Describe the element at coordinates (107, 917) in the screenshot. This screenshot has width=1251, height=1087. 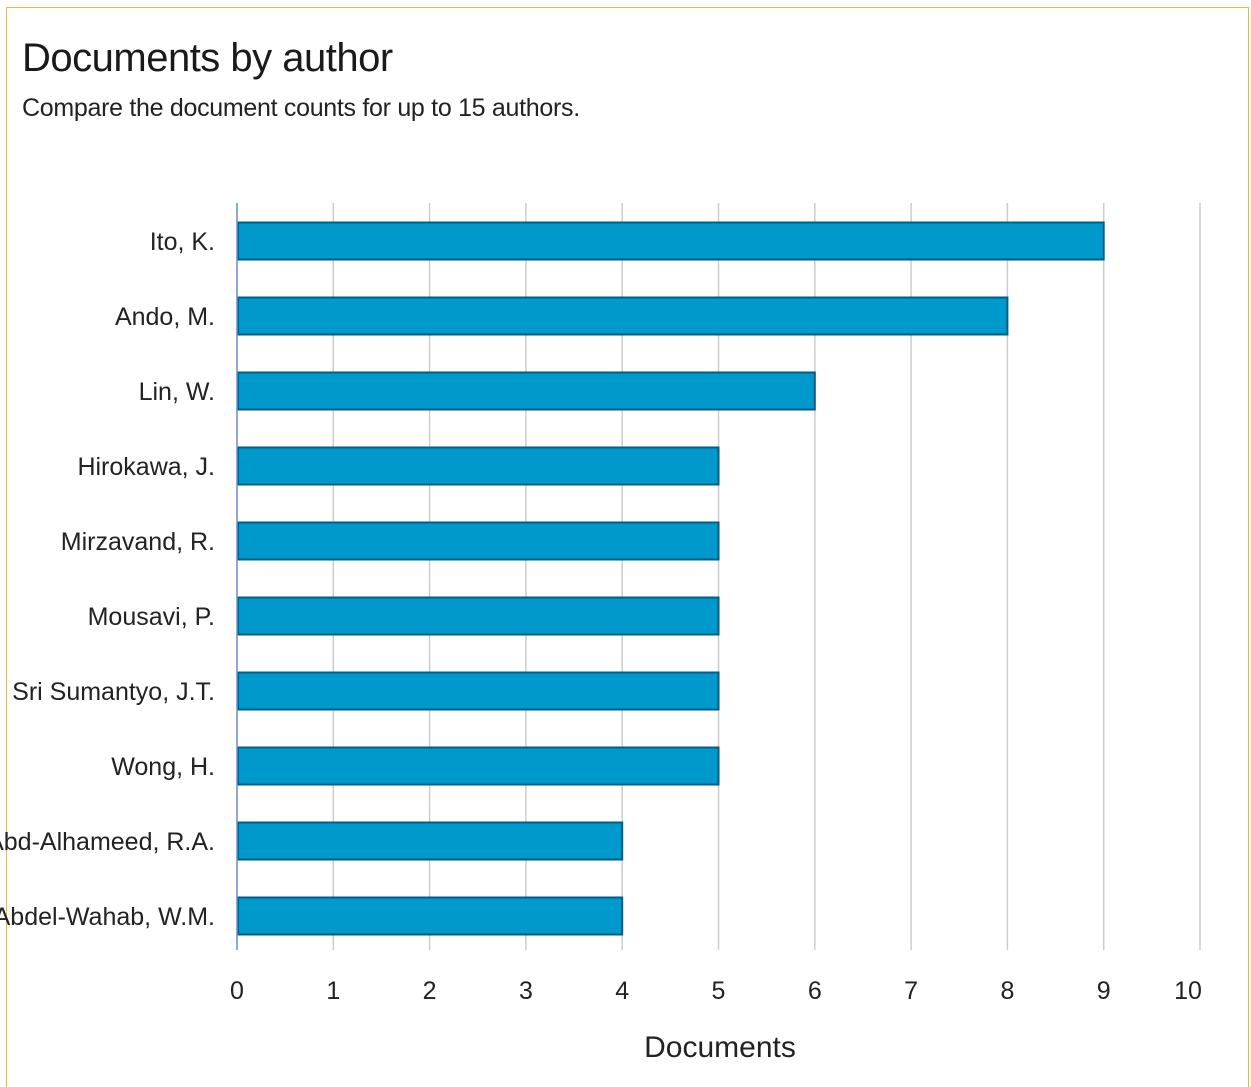
I see `category-label: Abdel-Wahab, W.M.` at that location.